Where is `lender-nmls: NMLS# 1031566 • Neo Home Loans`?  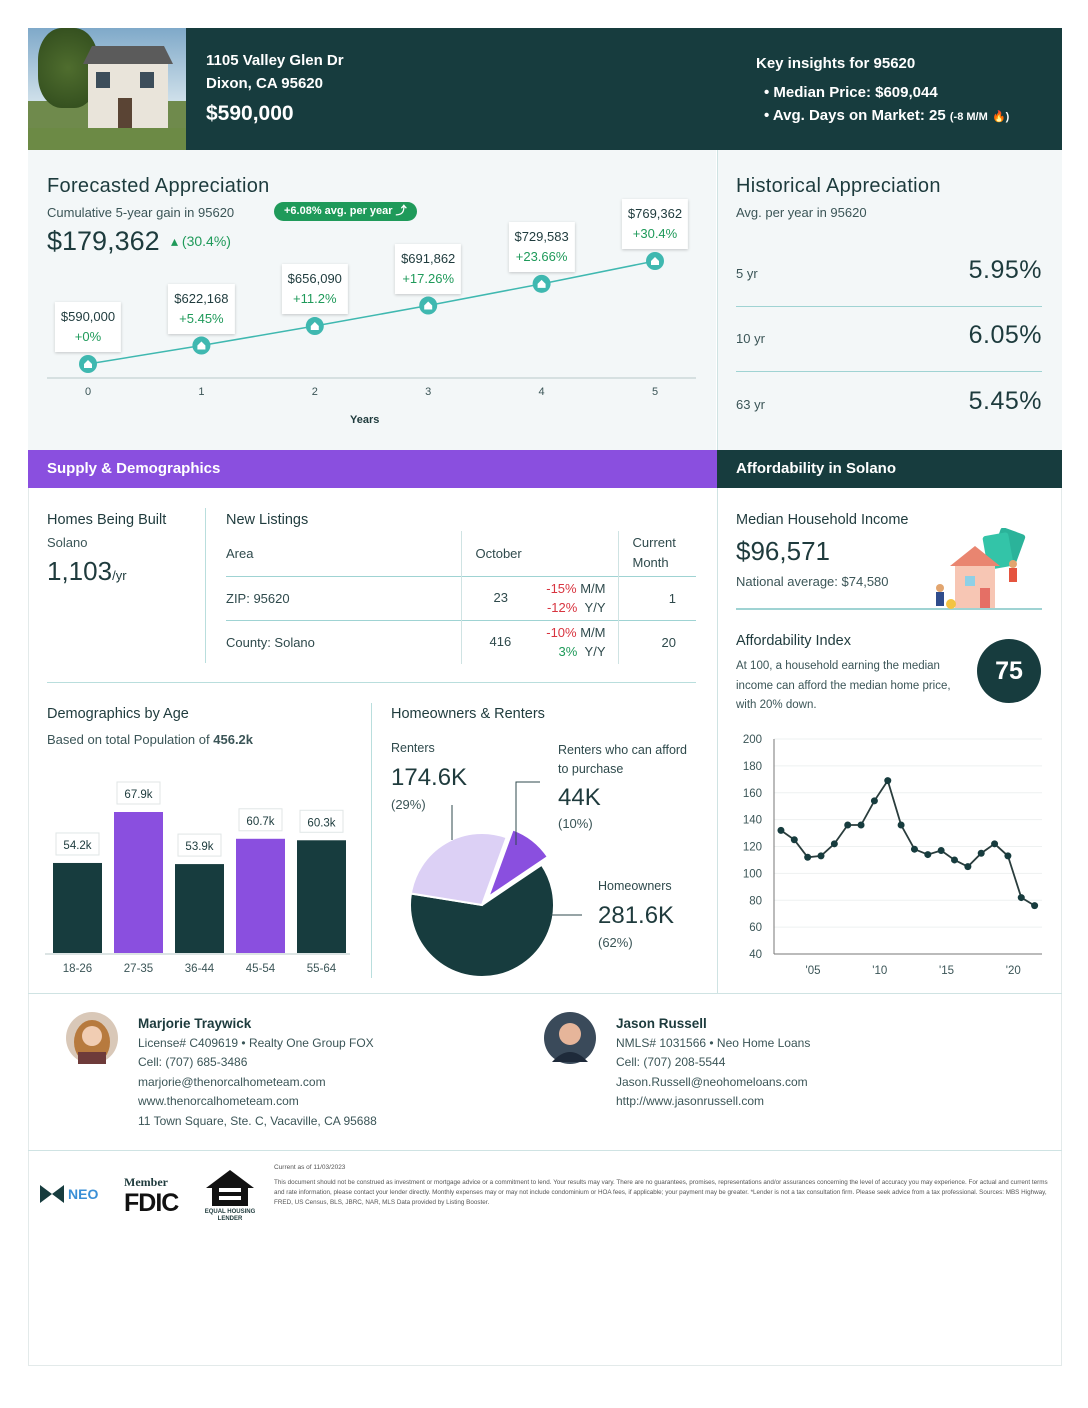
lender-nmls: NMLS# 1031566 • Neo Home Loans is located at coordinates (713, 1042).